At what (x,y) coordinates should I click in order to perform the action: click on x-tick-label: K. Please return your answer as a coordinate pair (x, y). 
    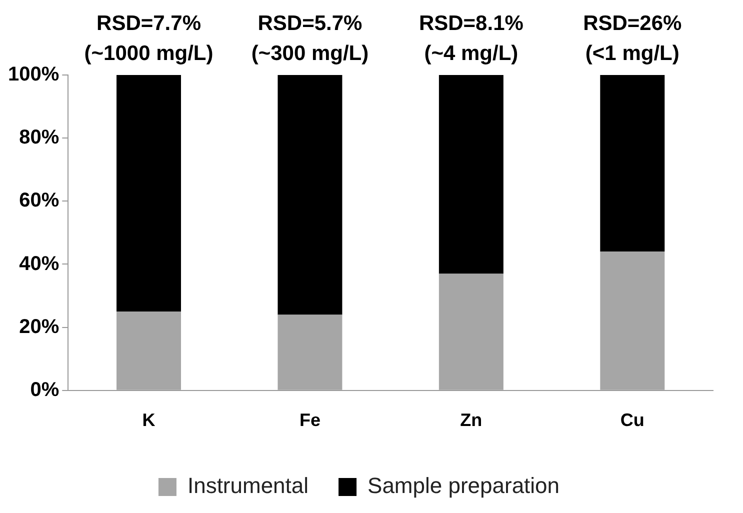
    Looking at the image, I should click on (149, 420).